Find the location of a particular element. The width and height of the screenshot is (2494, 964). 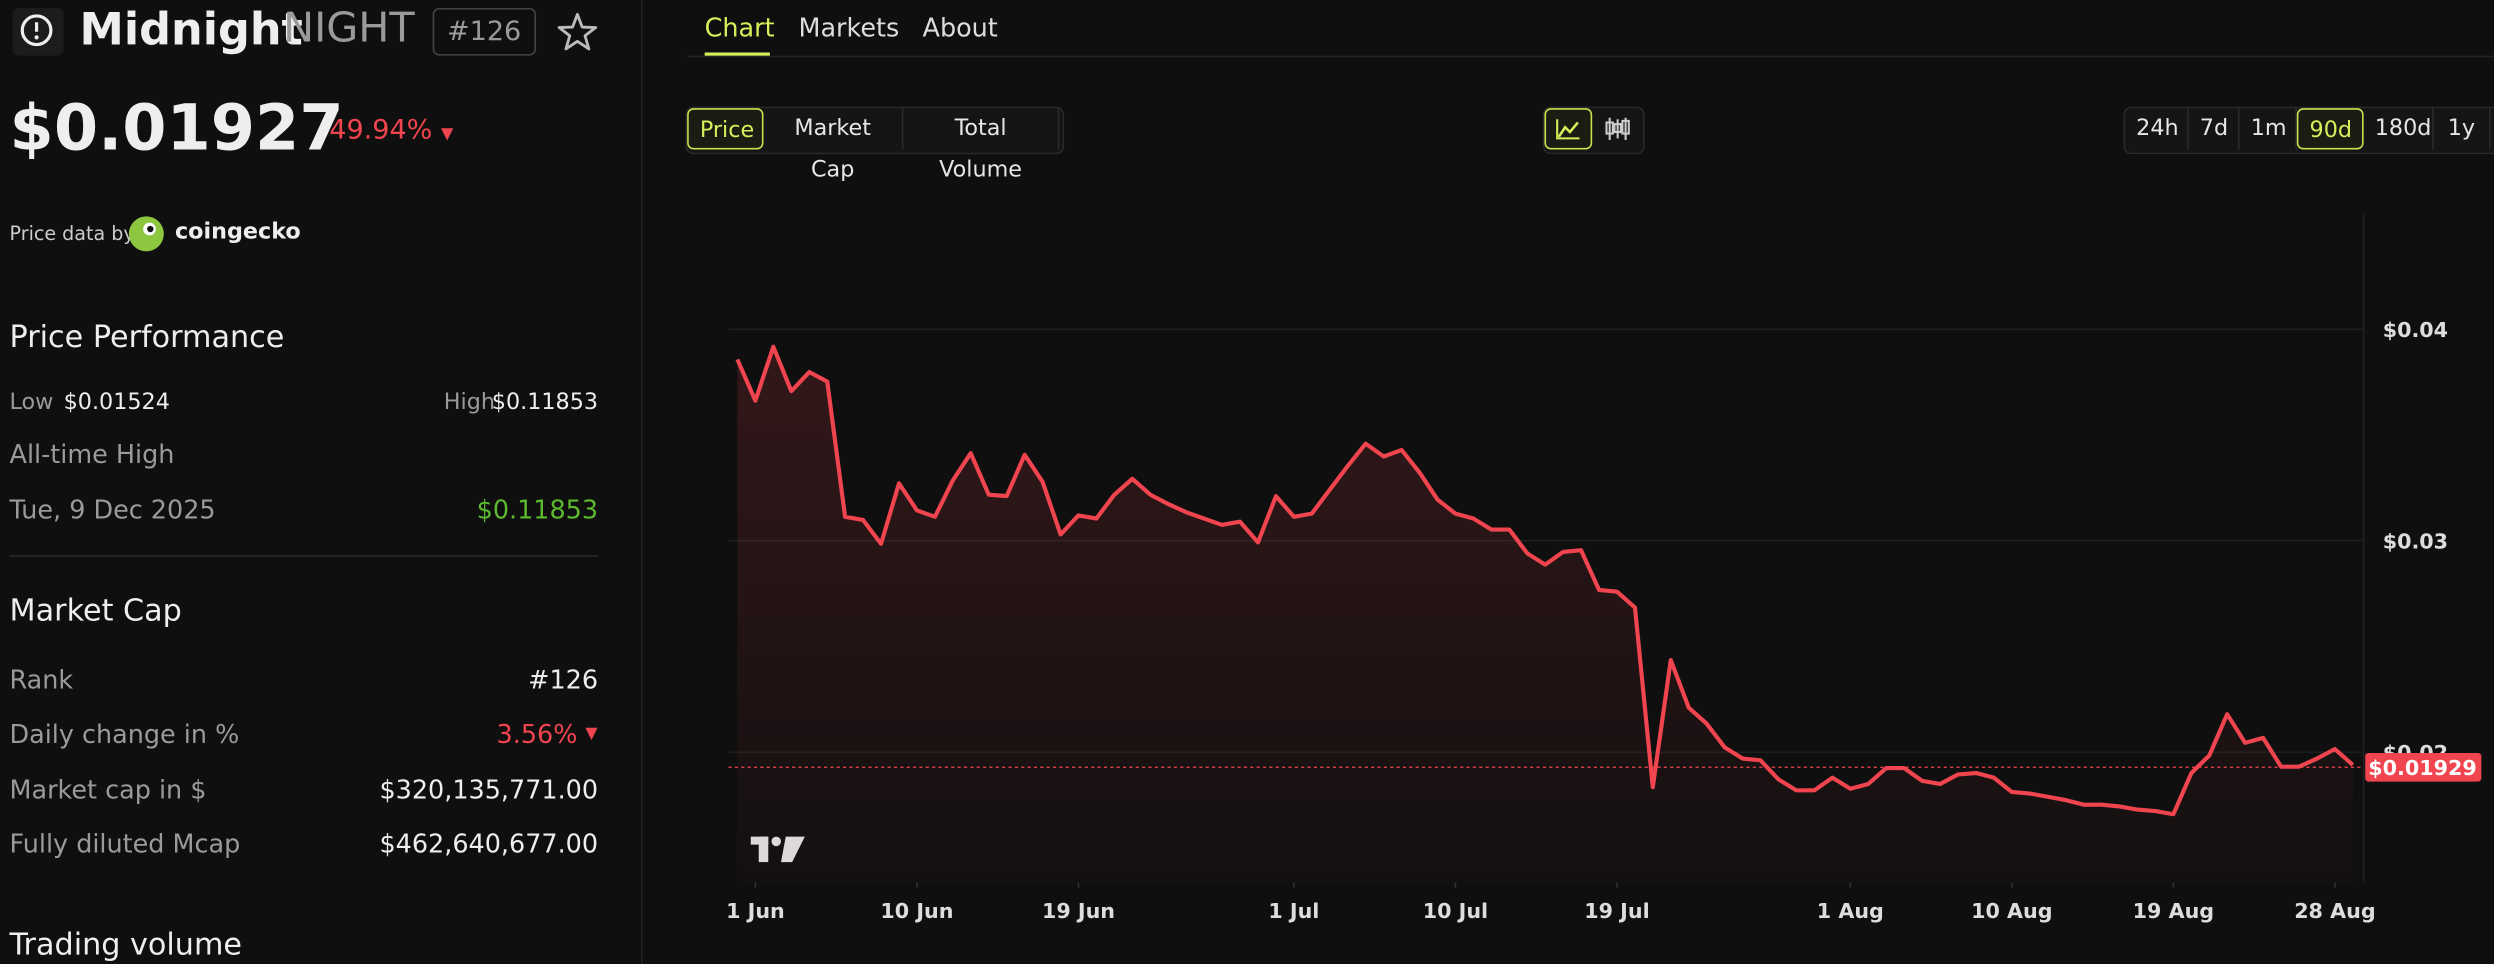

row-value: $320,135,771.00 is located at coordinates (489, 789).